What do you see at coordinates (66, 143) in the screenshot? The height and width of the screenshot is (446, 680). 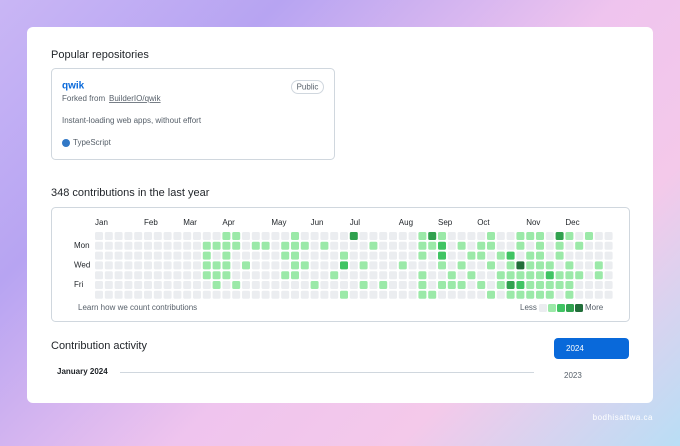 I see `language-dot` at bounding box center [66, 143].